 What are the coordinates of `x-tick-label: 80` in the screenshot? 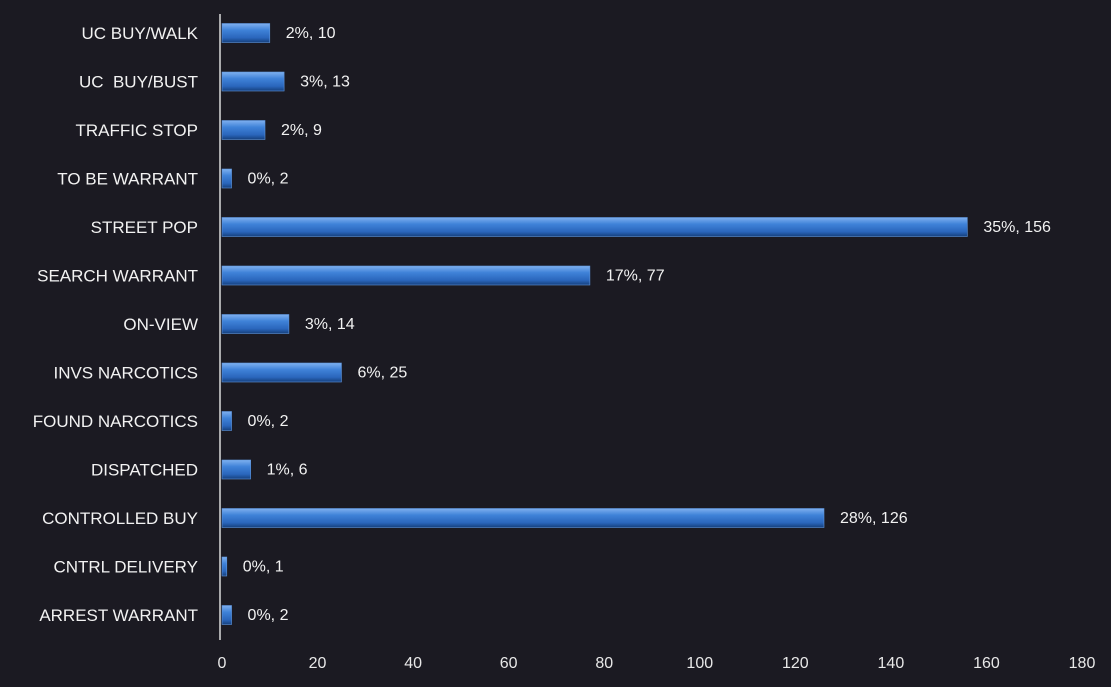 It's located at (604, 663).